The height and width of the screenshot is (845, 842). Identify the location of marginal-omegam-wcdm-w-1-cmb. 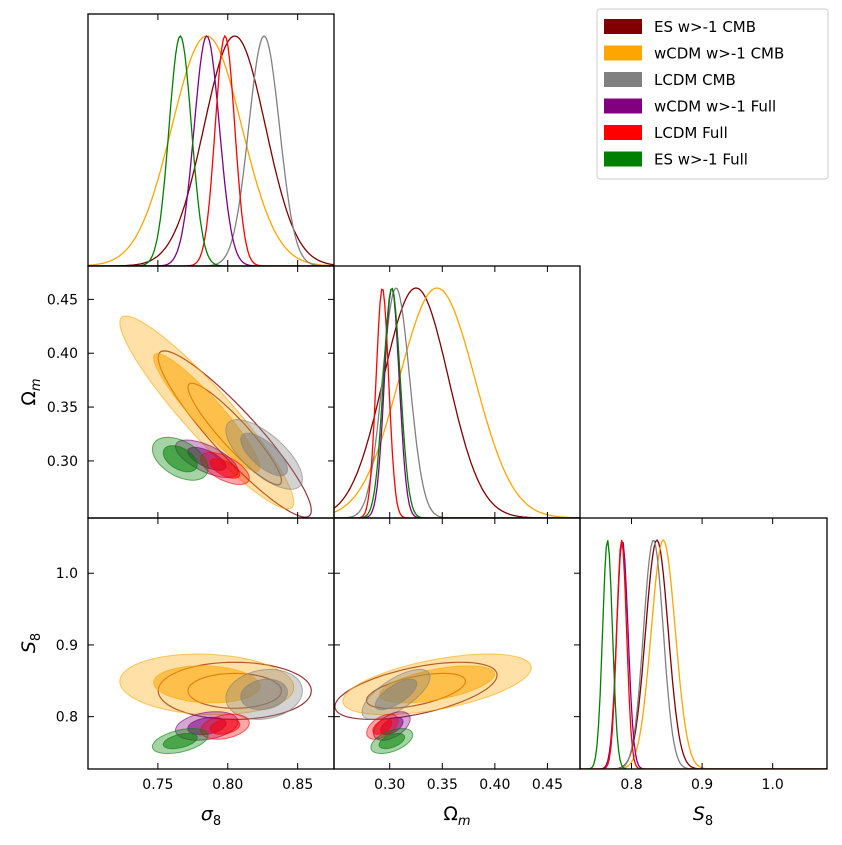
(457, 402).